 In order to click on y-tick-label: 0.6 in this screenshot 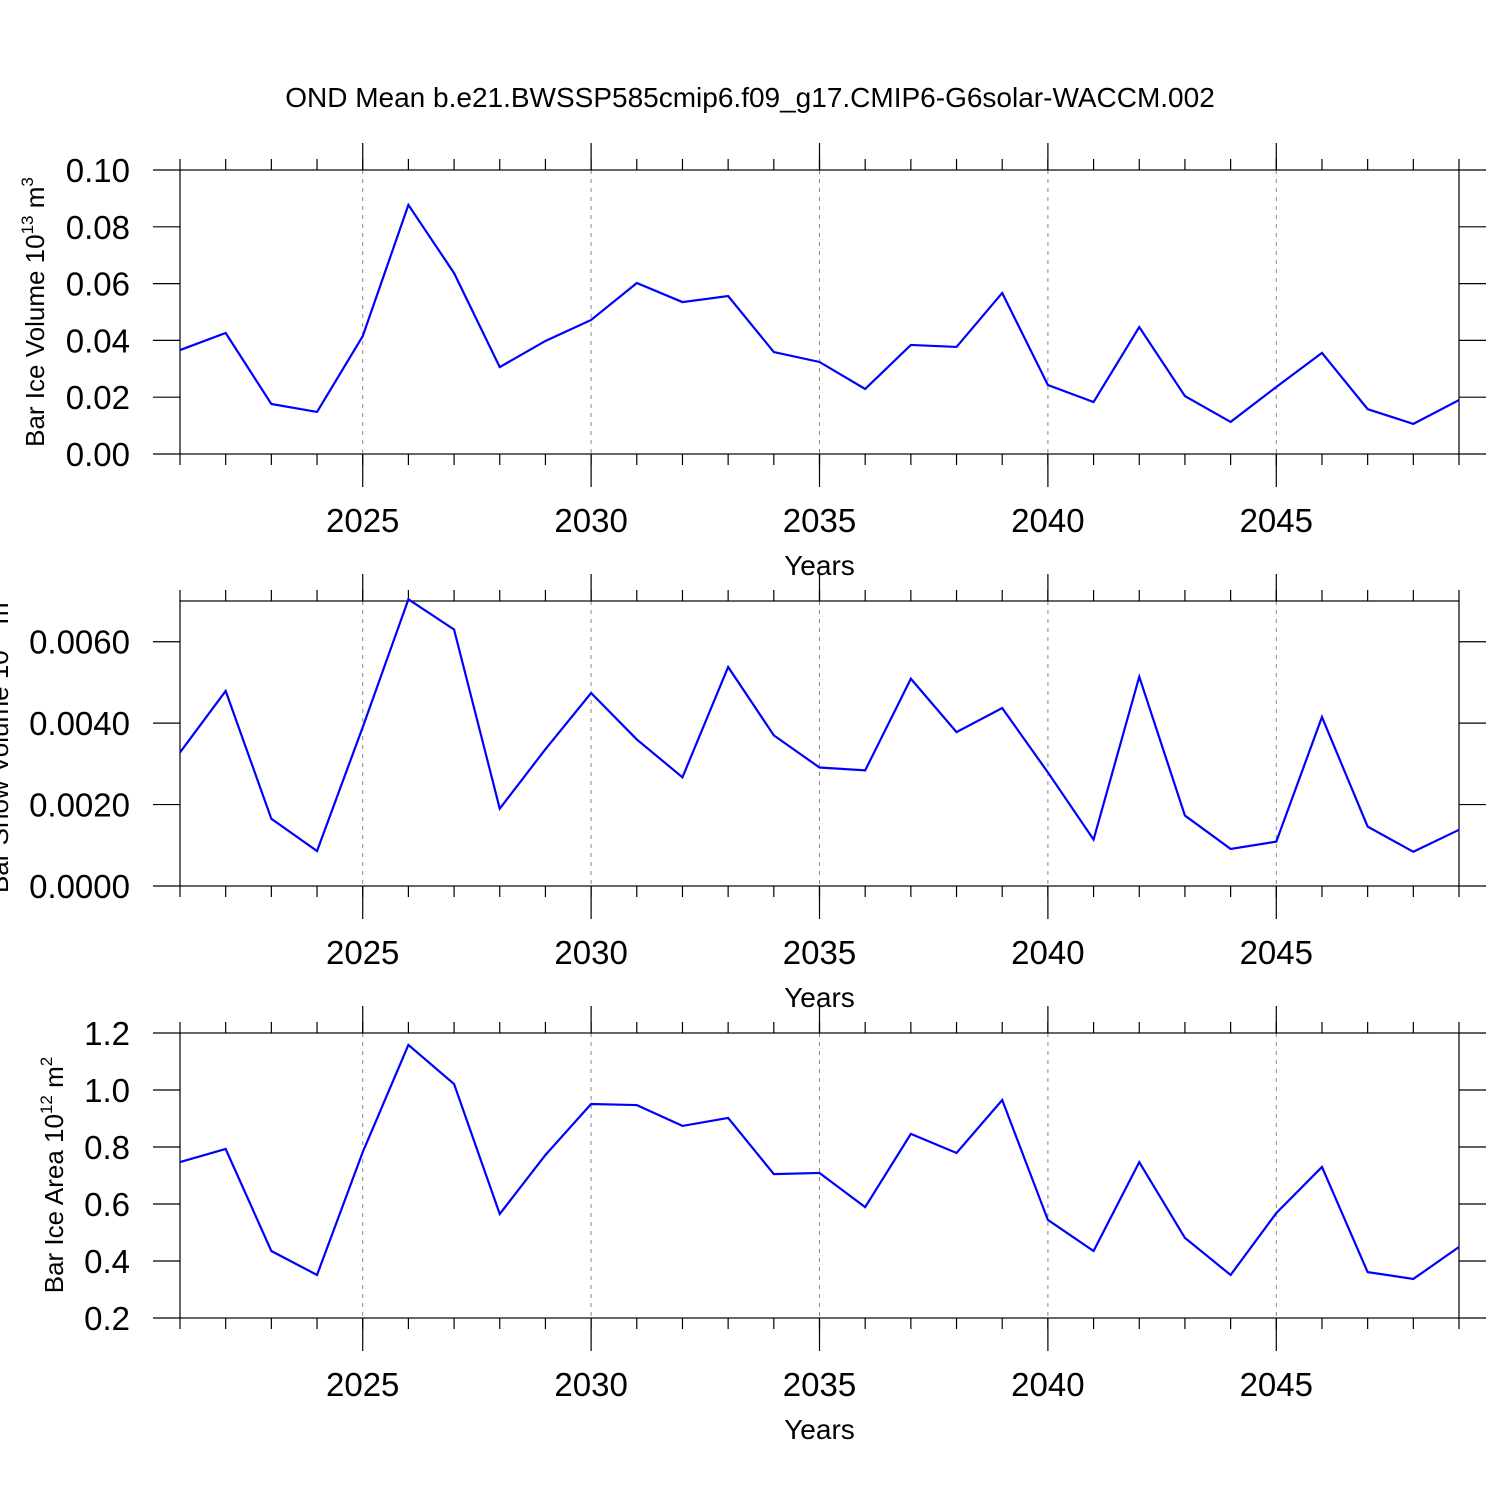, I will do `click(107, 1204)`.